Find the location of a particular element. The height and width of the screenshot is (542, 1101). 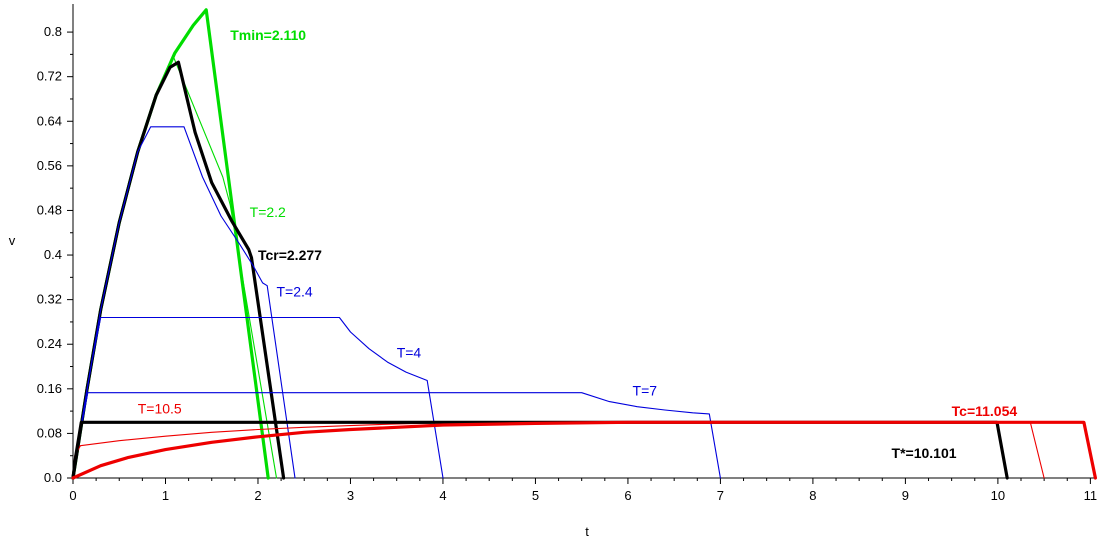

y-tick-label: 0.08 is located at coordinates (49, 432).